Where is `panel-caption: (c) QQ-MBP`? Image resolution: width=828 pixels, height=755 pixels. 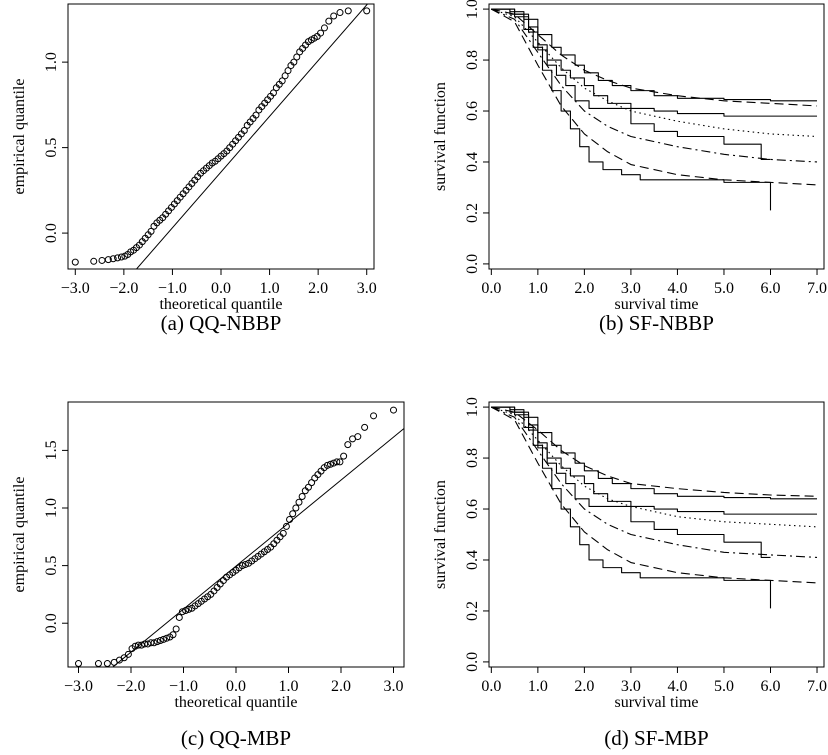
panel-caption: (c) QQ-MBP is located at coordinates (236, 738).